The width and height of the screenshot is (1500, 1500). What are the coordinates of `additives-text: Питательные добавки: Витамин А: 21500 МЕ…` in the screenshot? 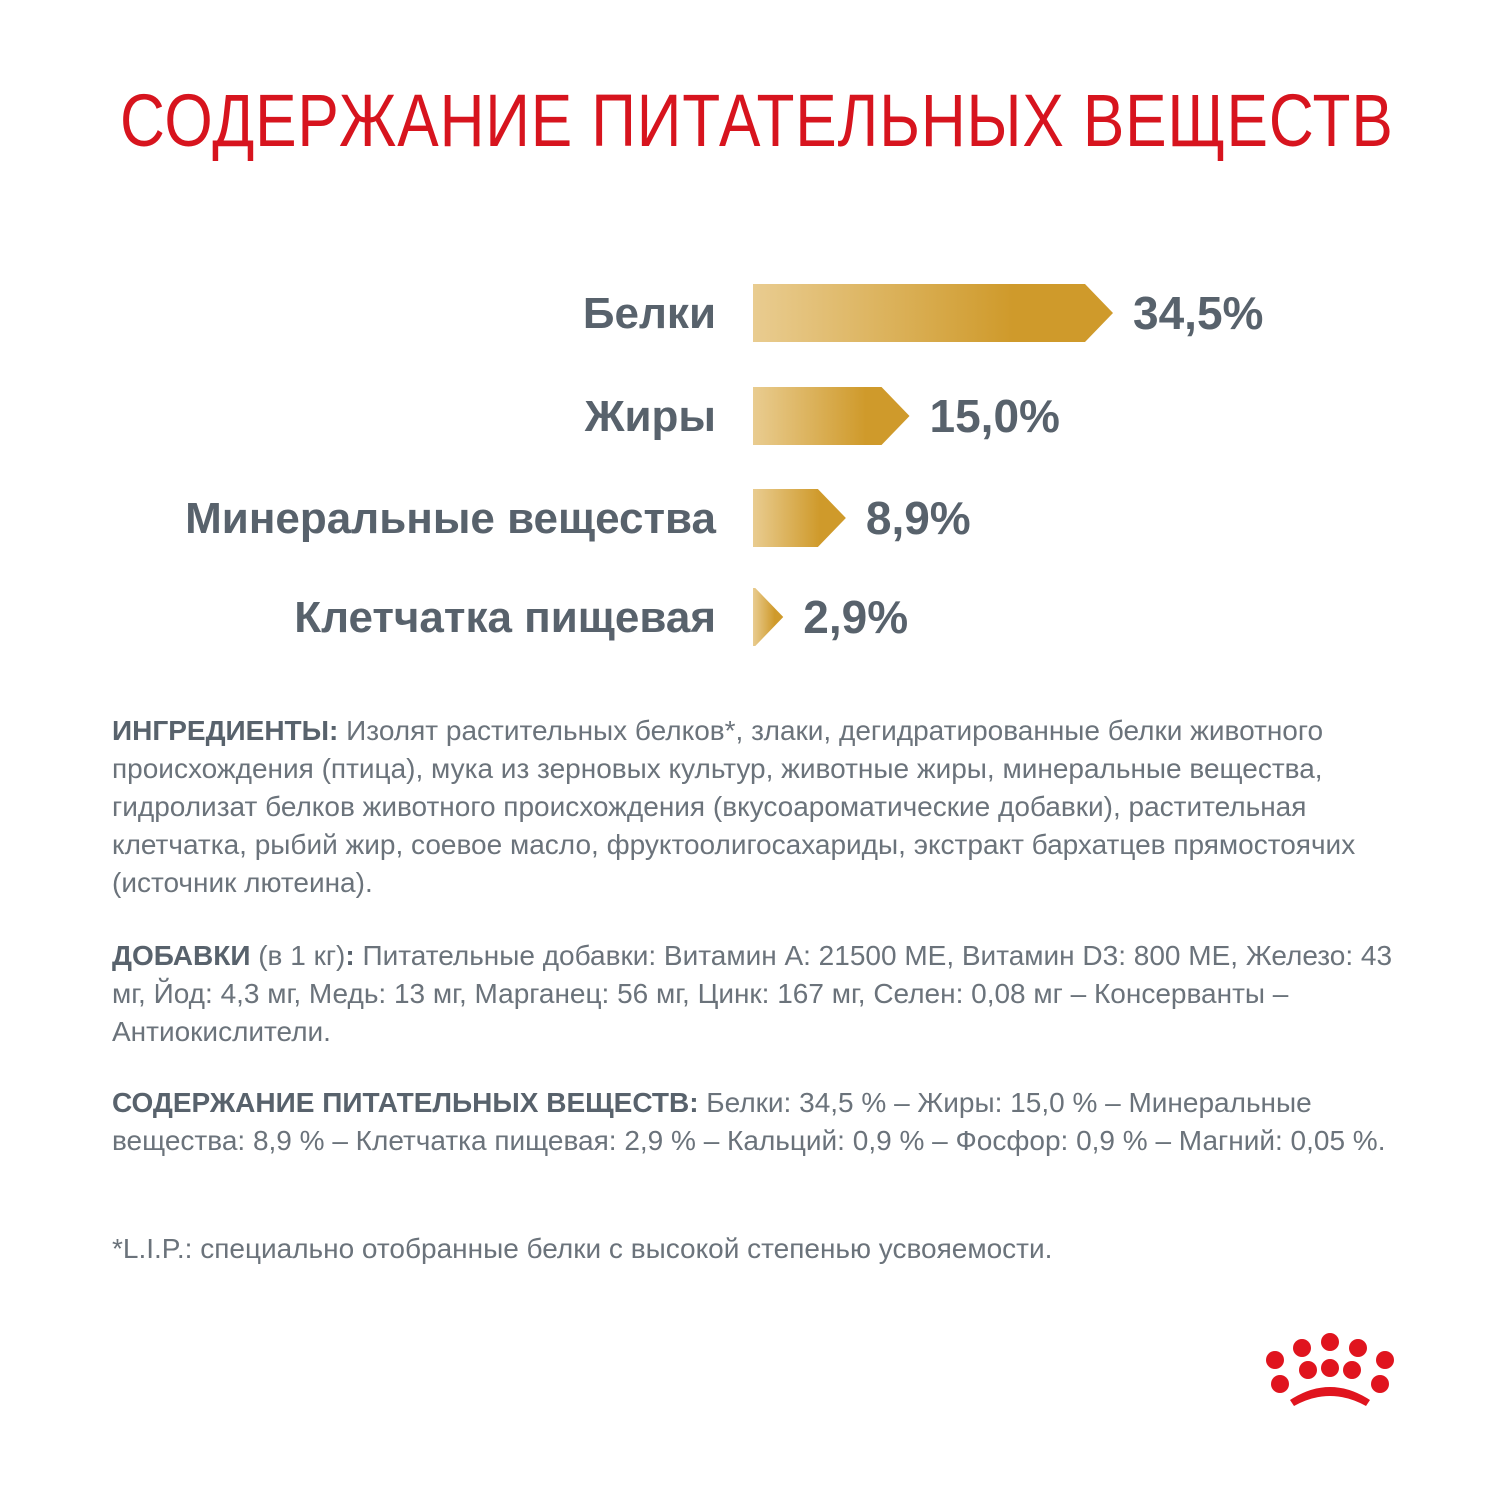 It's located at (752, 993).